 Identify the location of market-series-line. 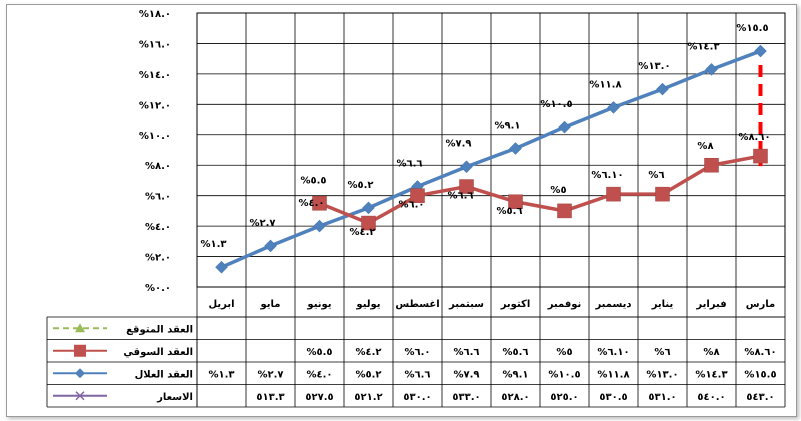
(539, 190).